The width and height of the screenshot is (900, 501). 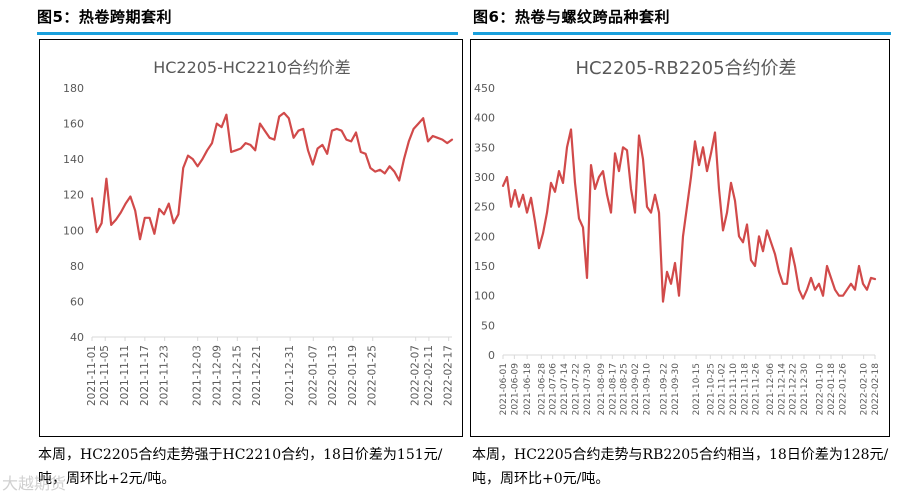 I want to click on x-tick-label: 2022-01-18, so click(x=832, y=389).